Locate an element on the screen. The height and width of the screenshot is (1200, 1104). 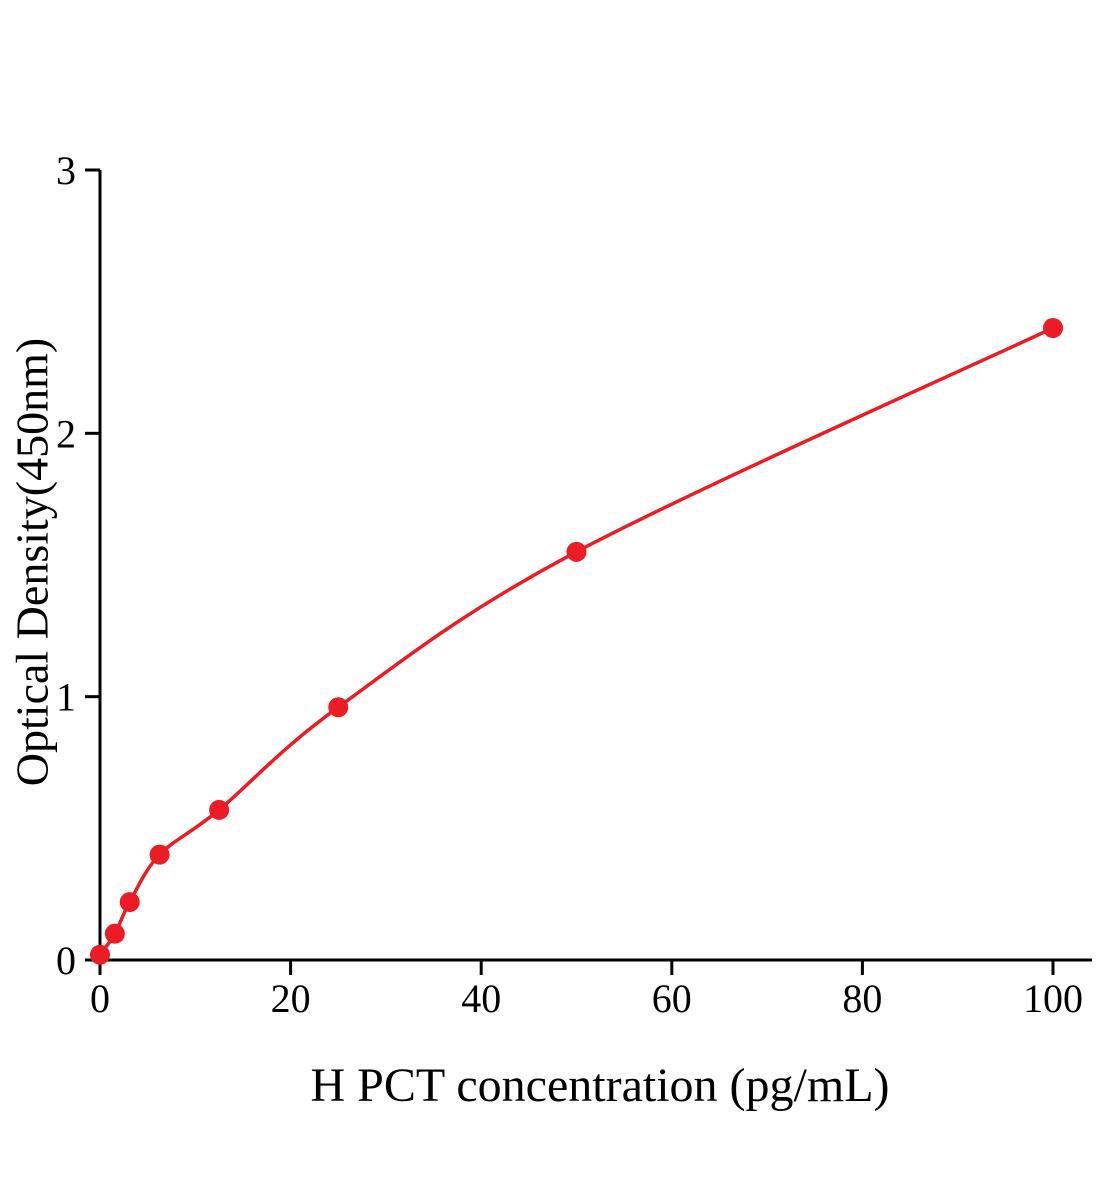
x-tick-label: 40 is located at coordinates (481, 998).